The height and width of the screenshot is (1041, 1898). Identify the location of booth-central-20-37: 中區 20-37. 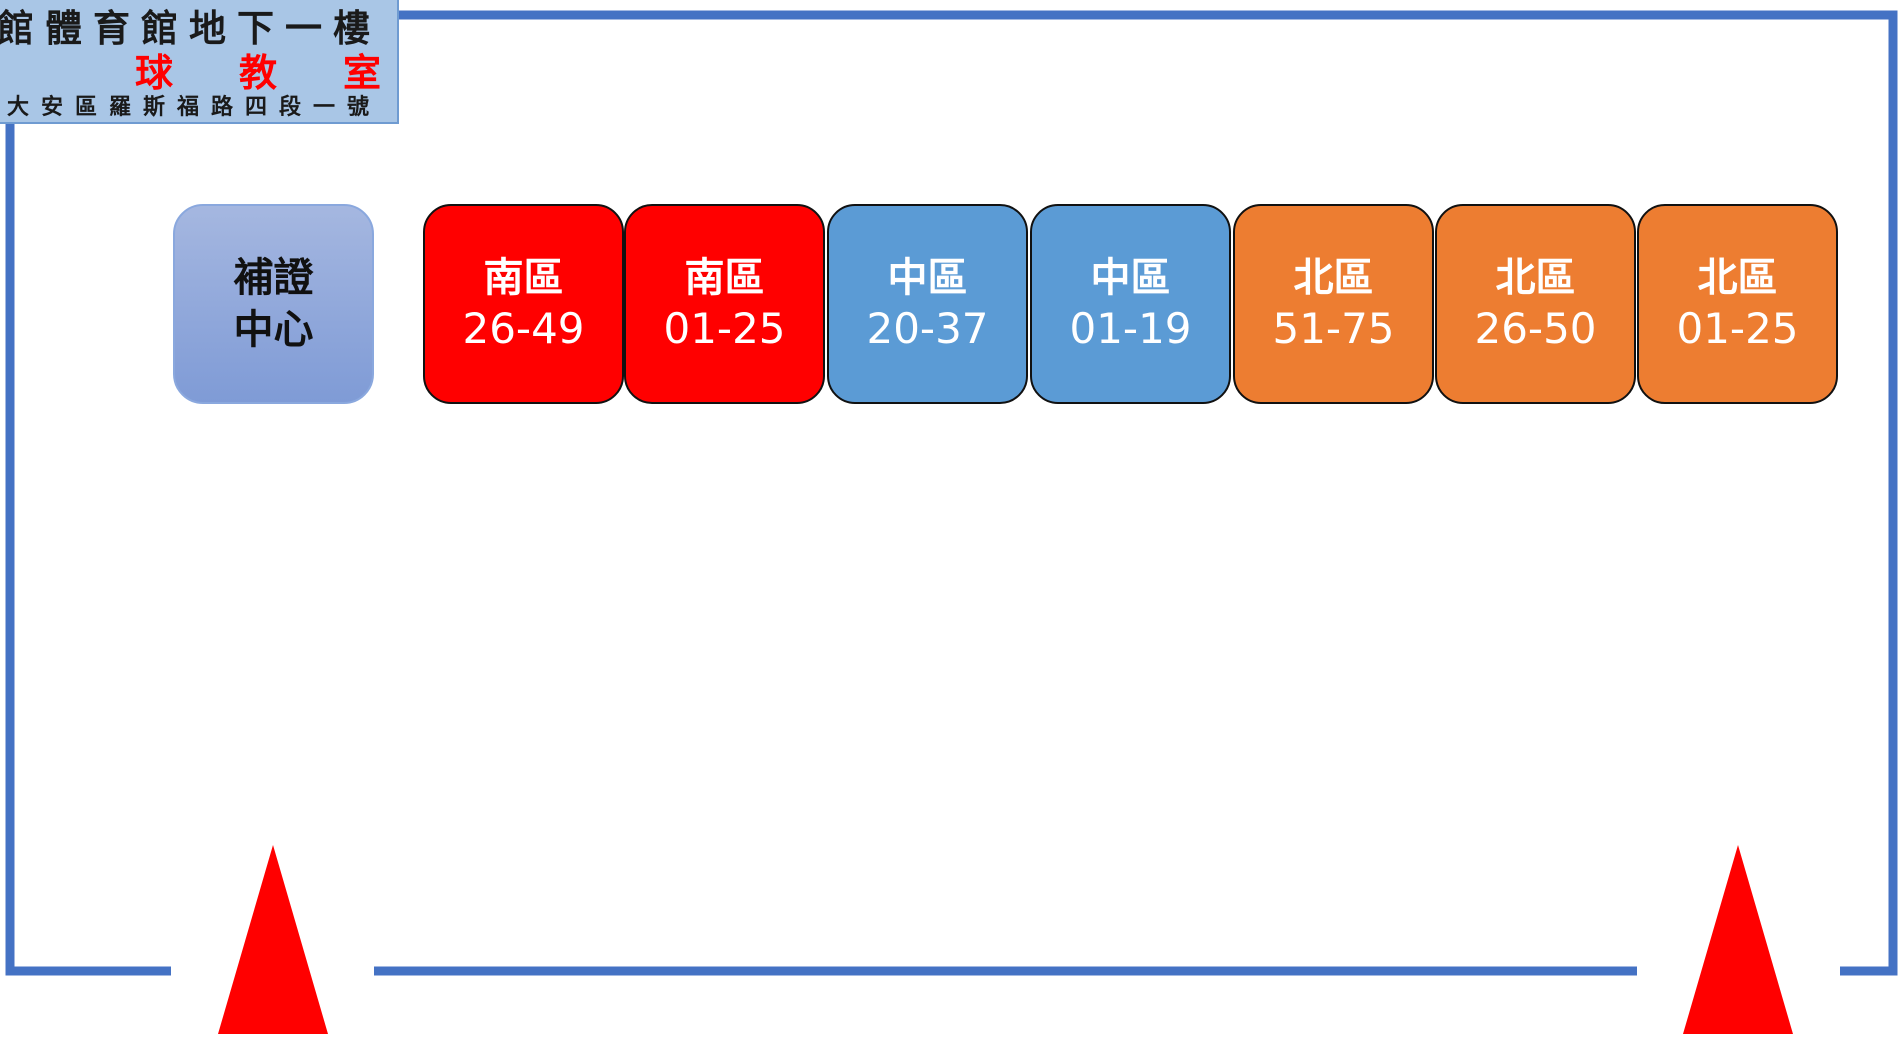
(927, 304).